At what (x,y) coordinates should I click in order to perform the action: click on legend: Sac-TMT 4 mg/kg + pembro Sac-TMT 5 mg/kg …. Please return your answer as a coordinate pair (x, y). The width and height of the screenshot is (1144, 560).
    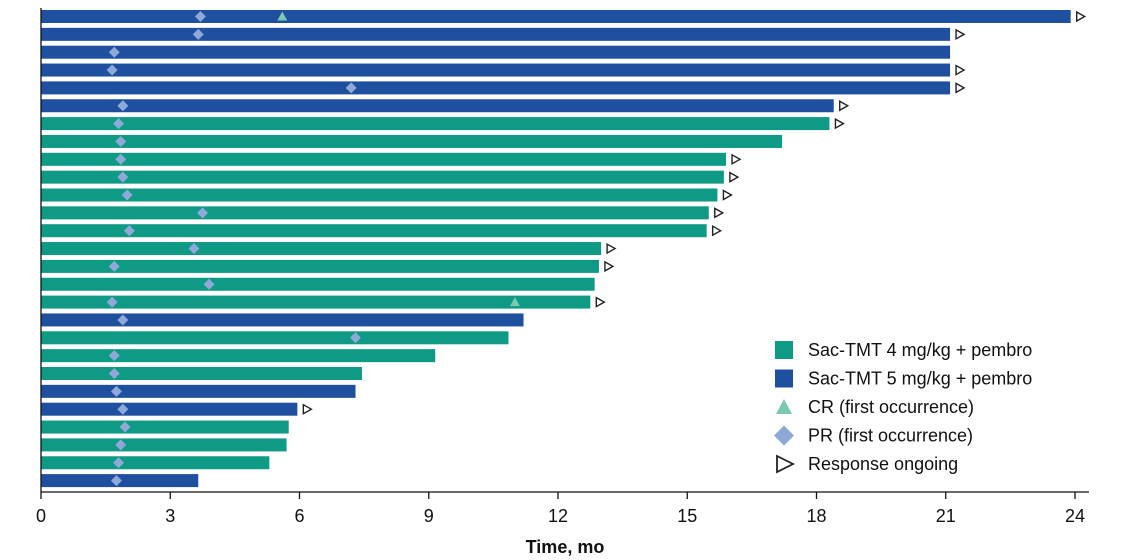
    Looking at the image, I should click on (903, 407).